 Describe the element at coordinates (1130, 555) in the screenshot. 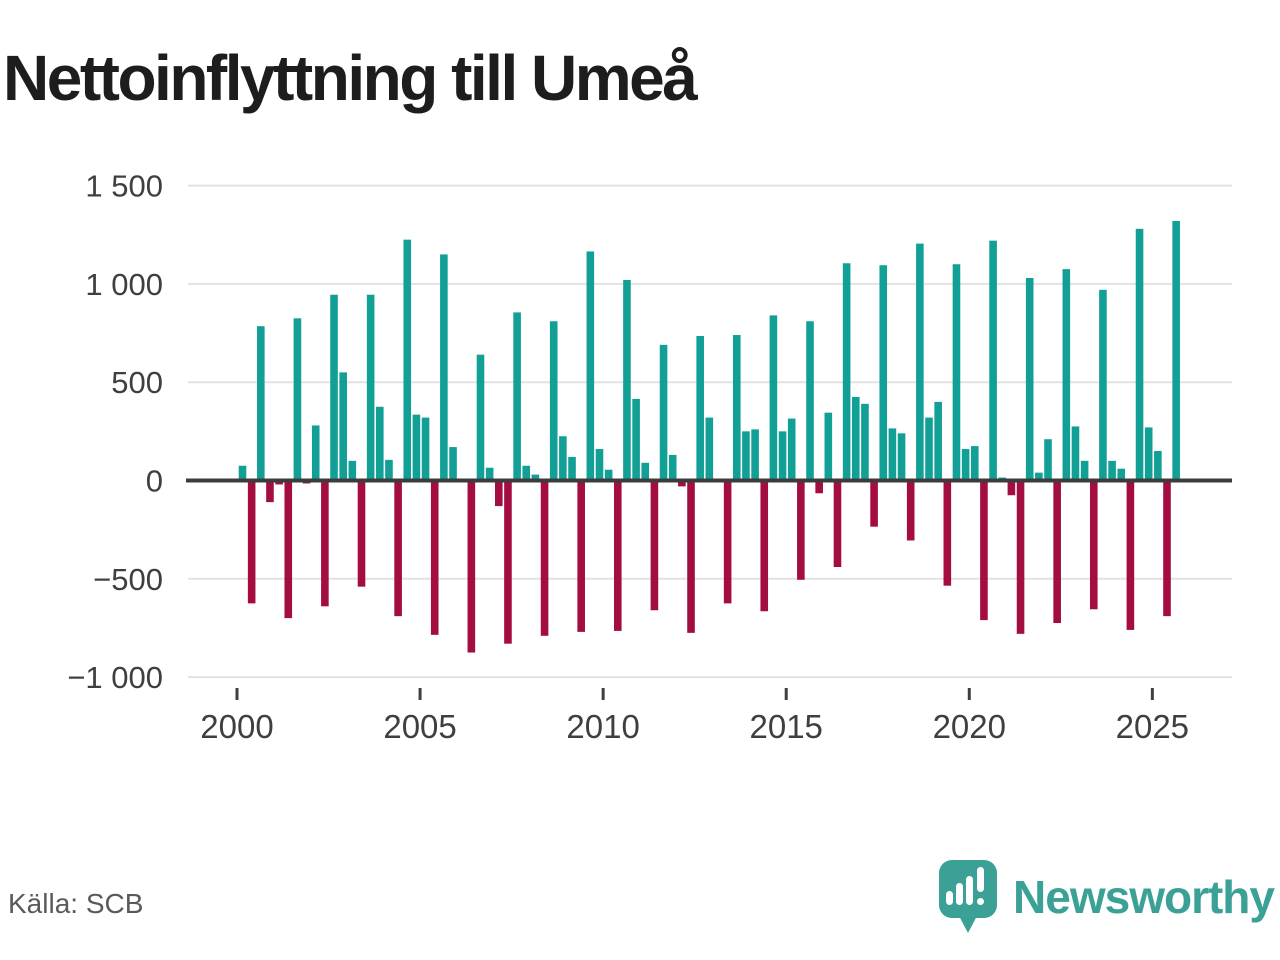

I see `bar-2024Q2` at that location.